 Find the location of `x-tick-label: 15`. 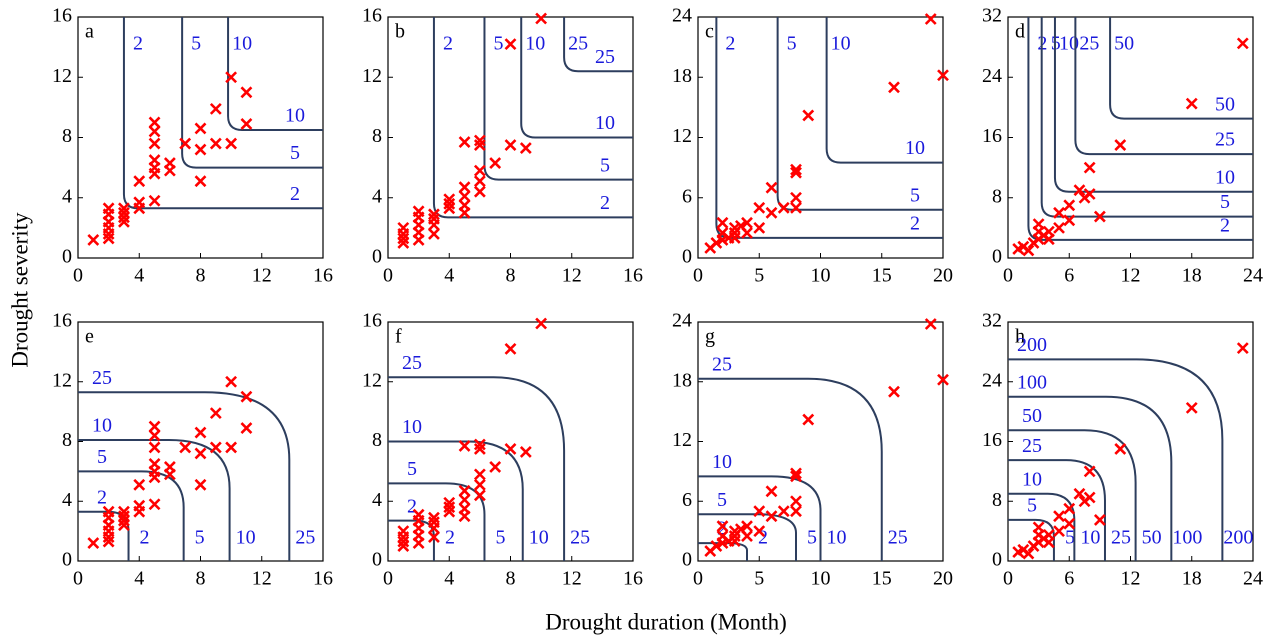

x-tick-label: 15 is located at coordinates (882, 579).